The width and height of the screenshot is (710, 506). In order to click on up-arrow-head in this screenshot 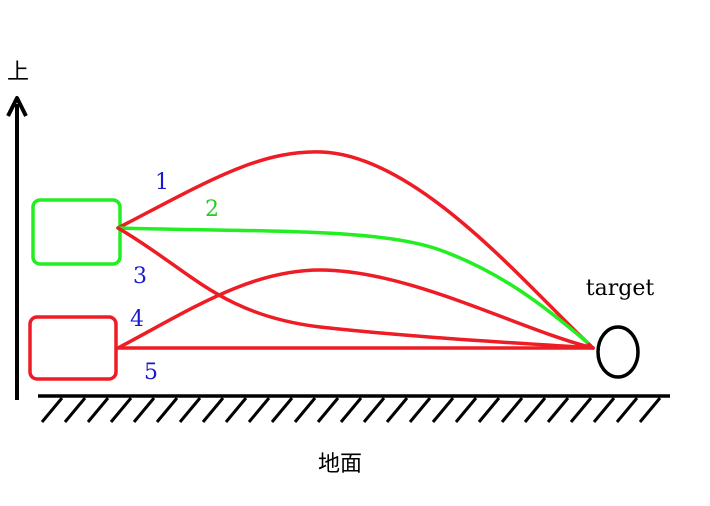, I will do `click(17, 106)`.